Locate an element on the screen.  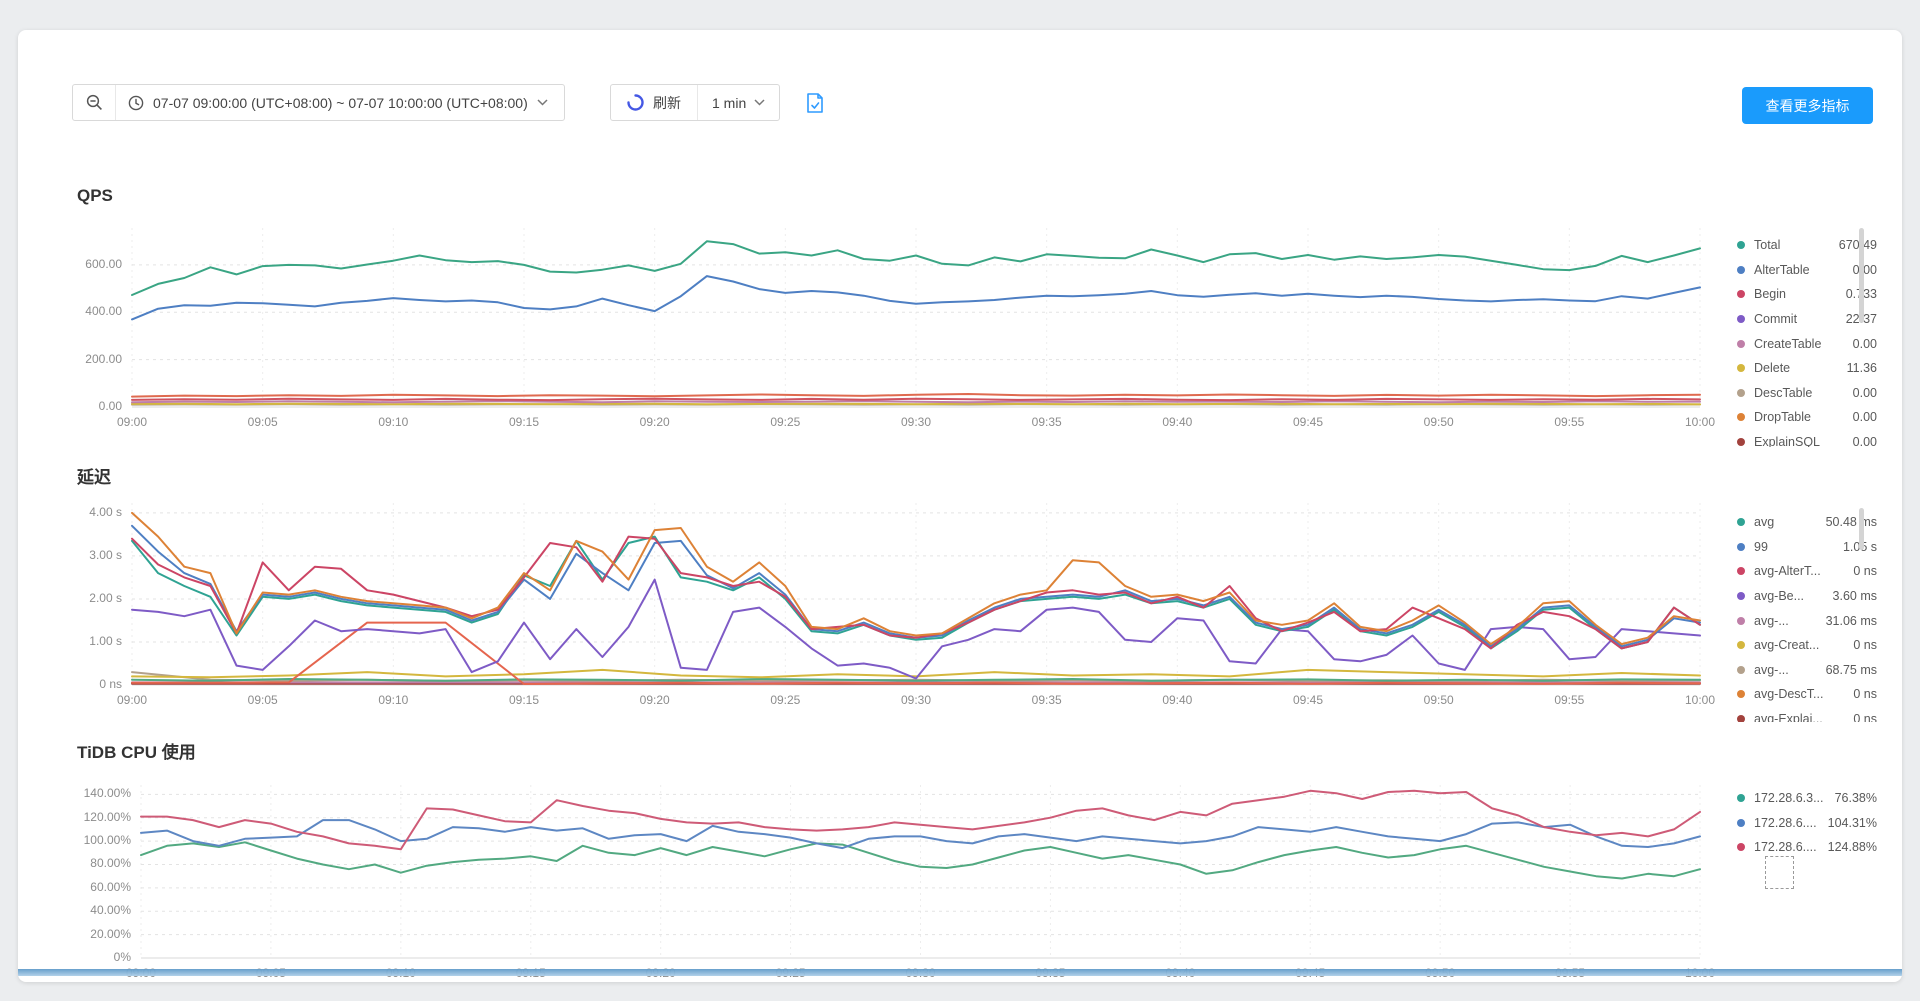
zoom-out-button is located at coordinates (94, 102).